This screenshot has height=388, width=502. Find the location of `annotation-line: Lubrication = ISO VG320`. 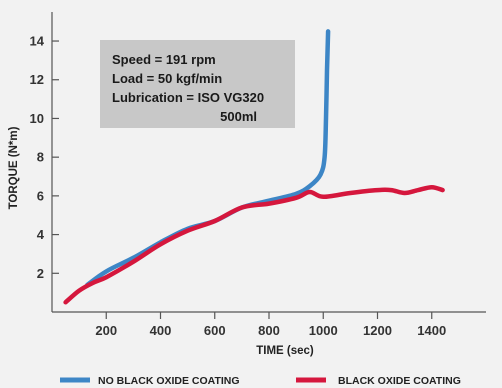

annotation-line: Lubrication = ISO VG320 is located at coordinates (188, 97).